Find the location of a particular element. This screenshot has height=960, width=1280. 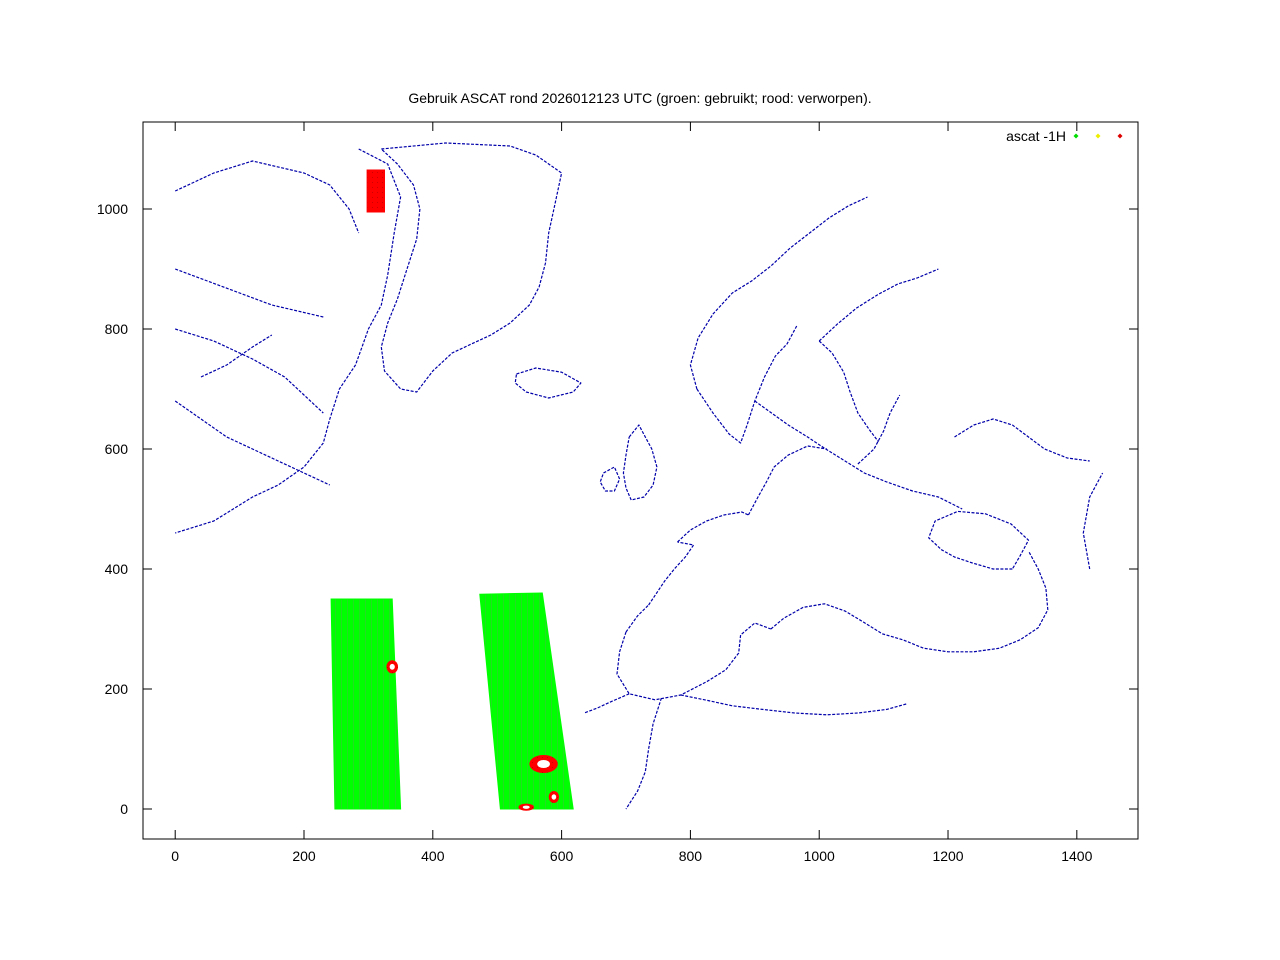

legend-markers is located at coordinates (1098, 136).